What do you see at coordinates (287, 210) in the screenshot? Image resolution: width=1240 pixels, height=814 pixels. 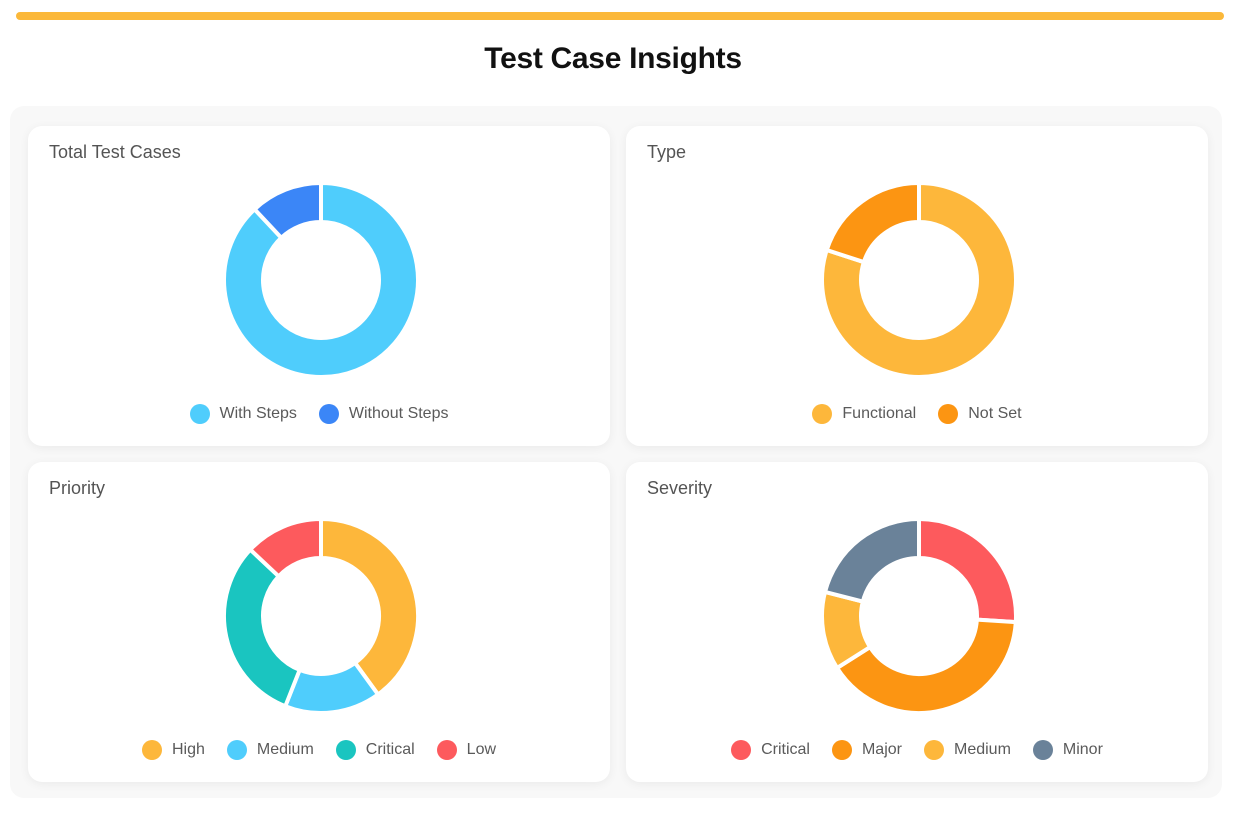 I see `slice-without-steps` at bounding box center [287, 210].